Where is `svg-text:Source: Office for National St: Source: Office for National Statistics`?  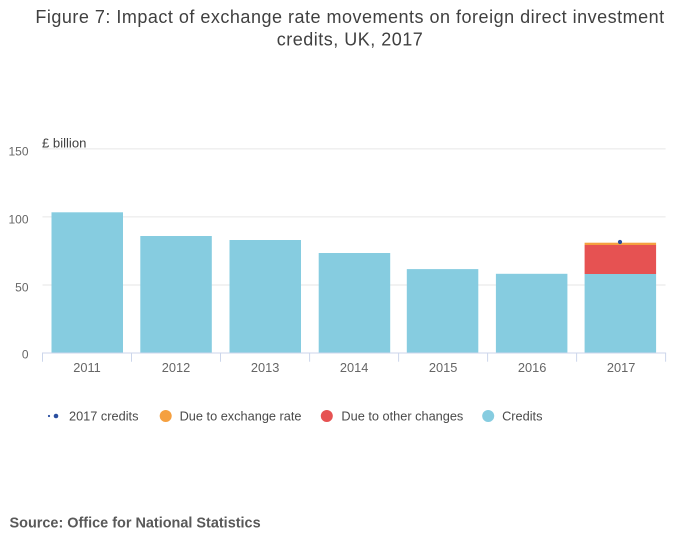
svg-text:Source: Office for National St: Source: Office for National Statistics is located at coordinates (135, 524).